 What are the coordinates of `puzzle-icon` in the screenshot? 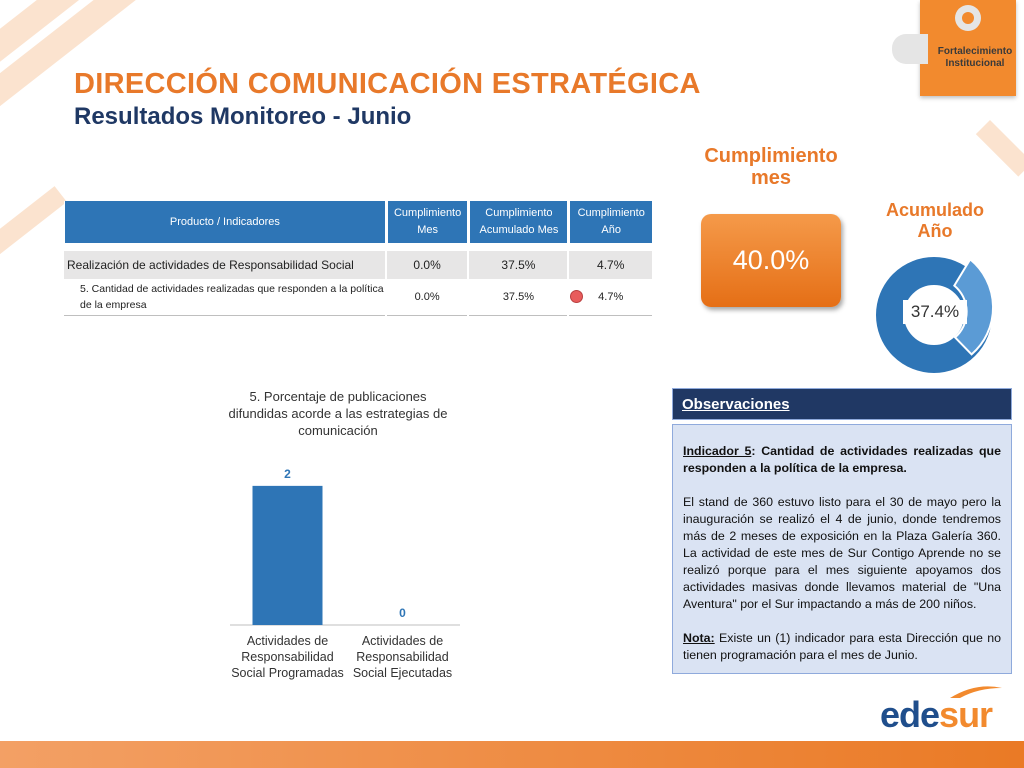 It's located at (968, 18).